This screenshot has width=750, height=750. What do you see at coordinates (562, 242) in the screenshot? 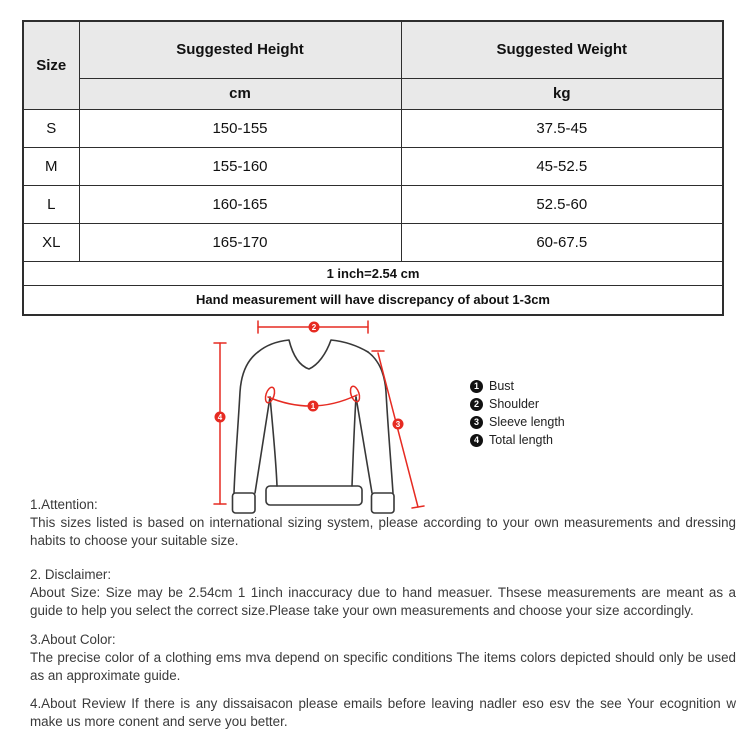
I see `weight-cell: 60-67.5` at bounding box center [562, 242].